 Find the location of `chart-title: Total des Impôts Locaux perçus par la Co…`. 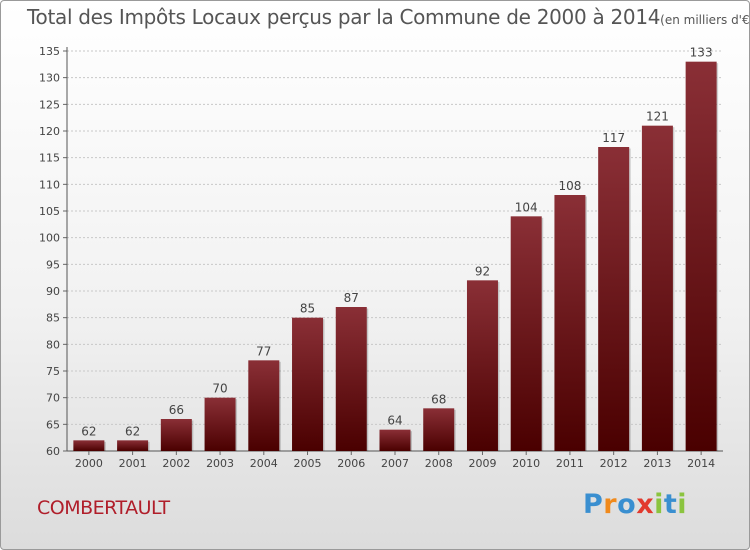

chart-title: Total des Impôts Locaux perçus par la Co… is located at coordinates (388, 17).